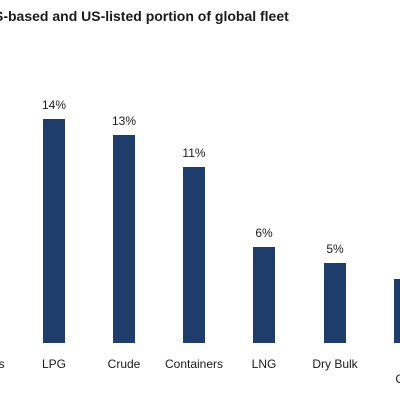 The height and width of the screenshot is (400, 400). I want to click on bar-c-car, so click(397, 311).